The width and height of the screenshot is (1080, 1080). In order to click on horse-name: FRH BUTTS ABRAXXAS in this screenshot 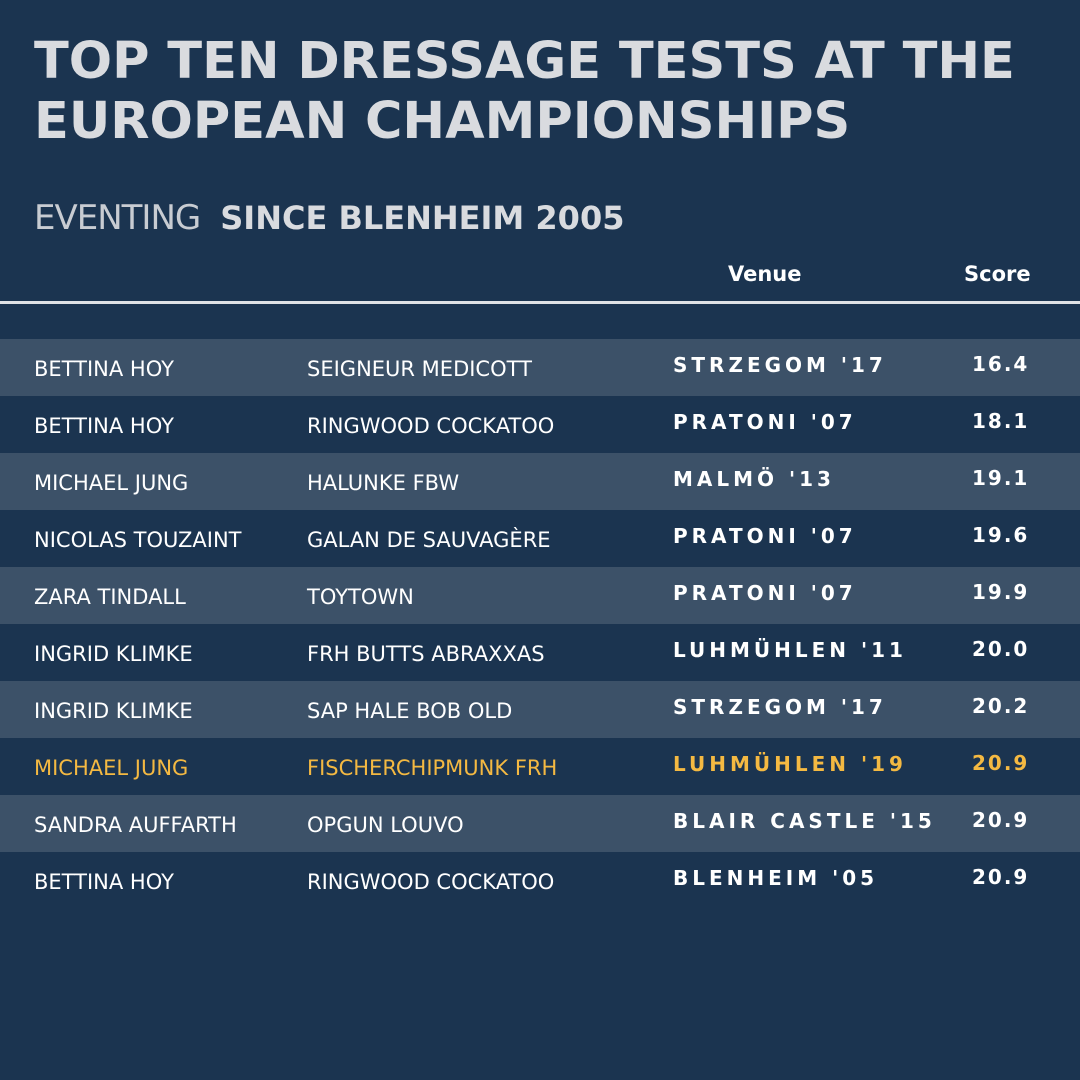, I will do `click(426, 654)`.